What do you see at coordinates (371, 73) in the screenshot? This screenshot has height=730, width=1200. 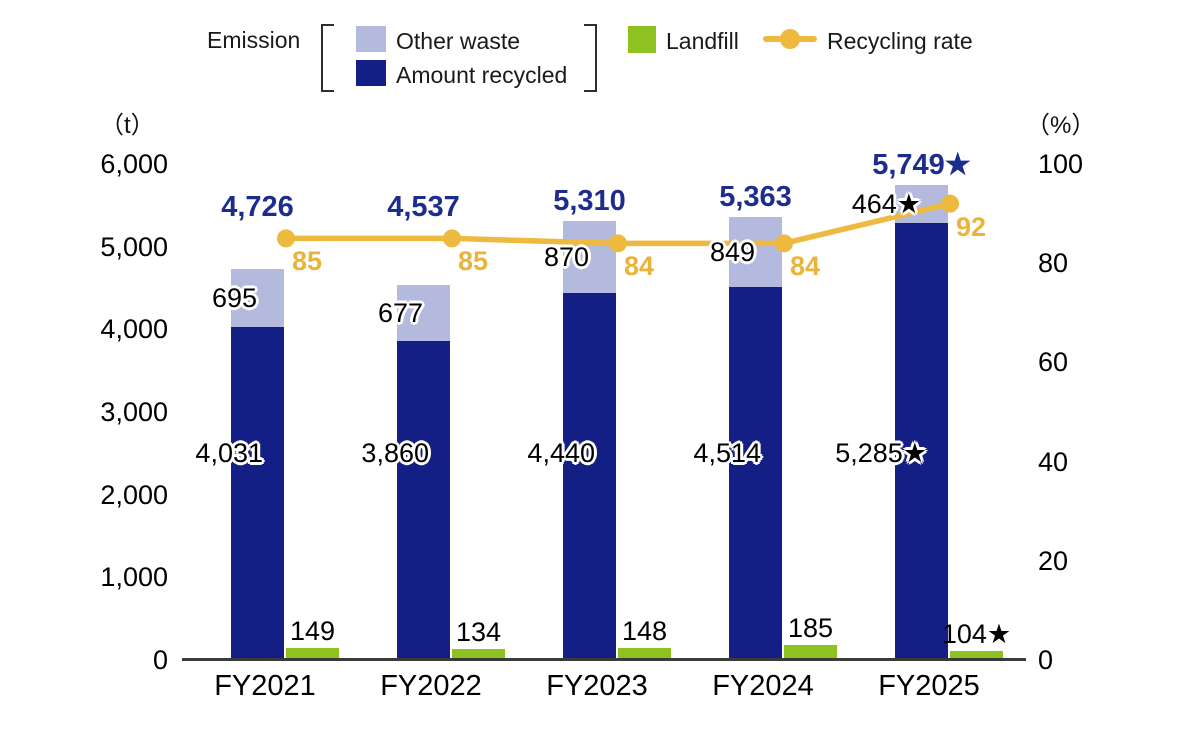 I see `amount-recycled-swatch-icon` at bounding box center [371, 73].